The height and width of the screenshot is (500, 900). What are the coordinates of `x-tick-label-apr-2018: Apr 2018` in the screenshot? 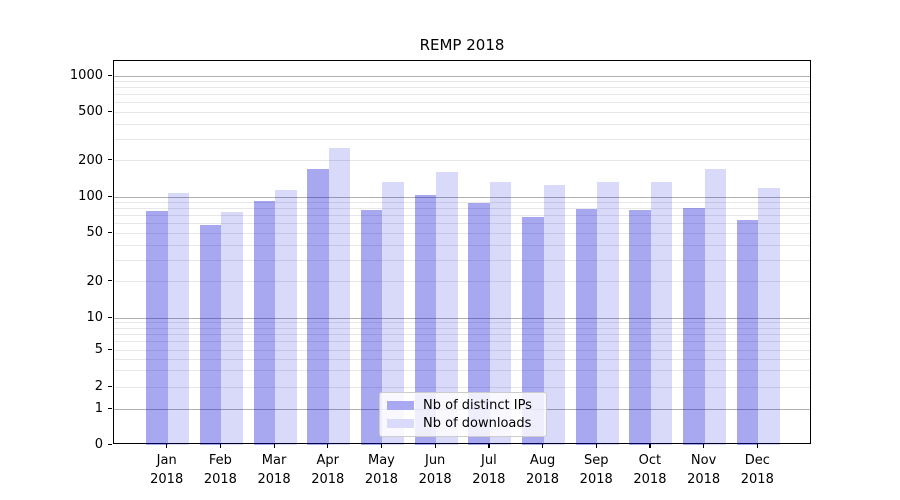 It's located at (328, 470).